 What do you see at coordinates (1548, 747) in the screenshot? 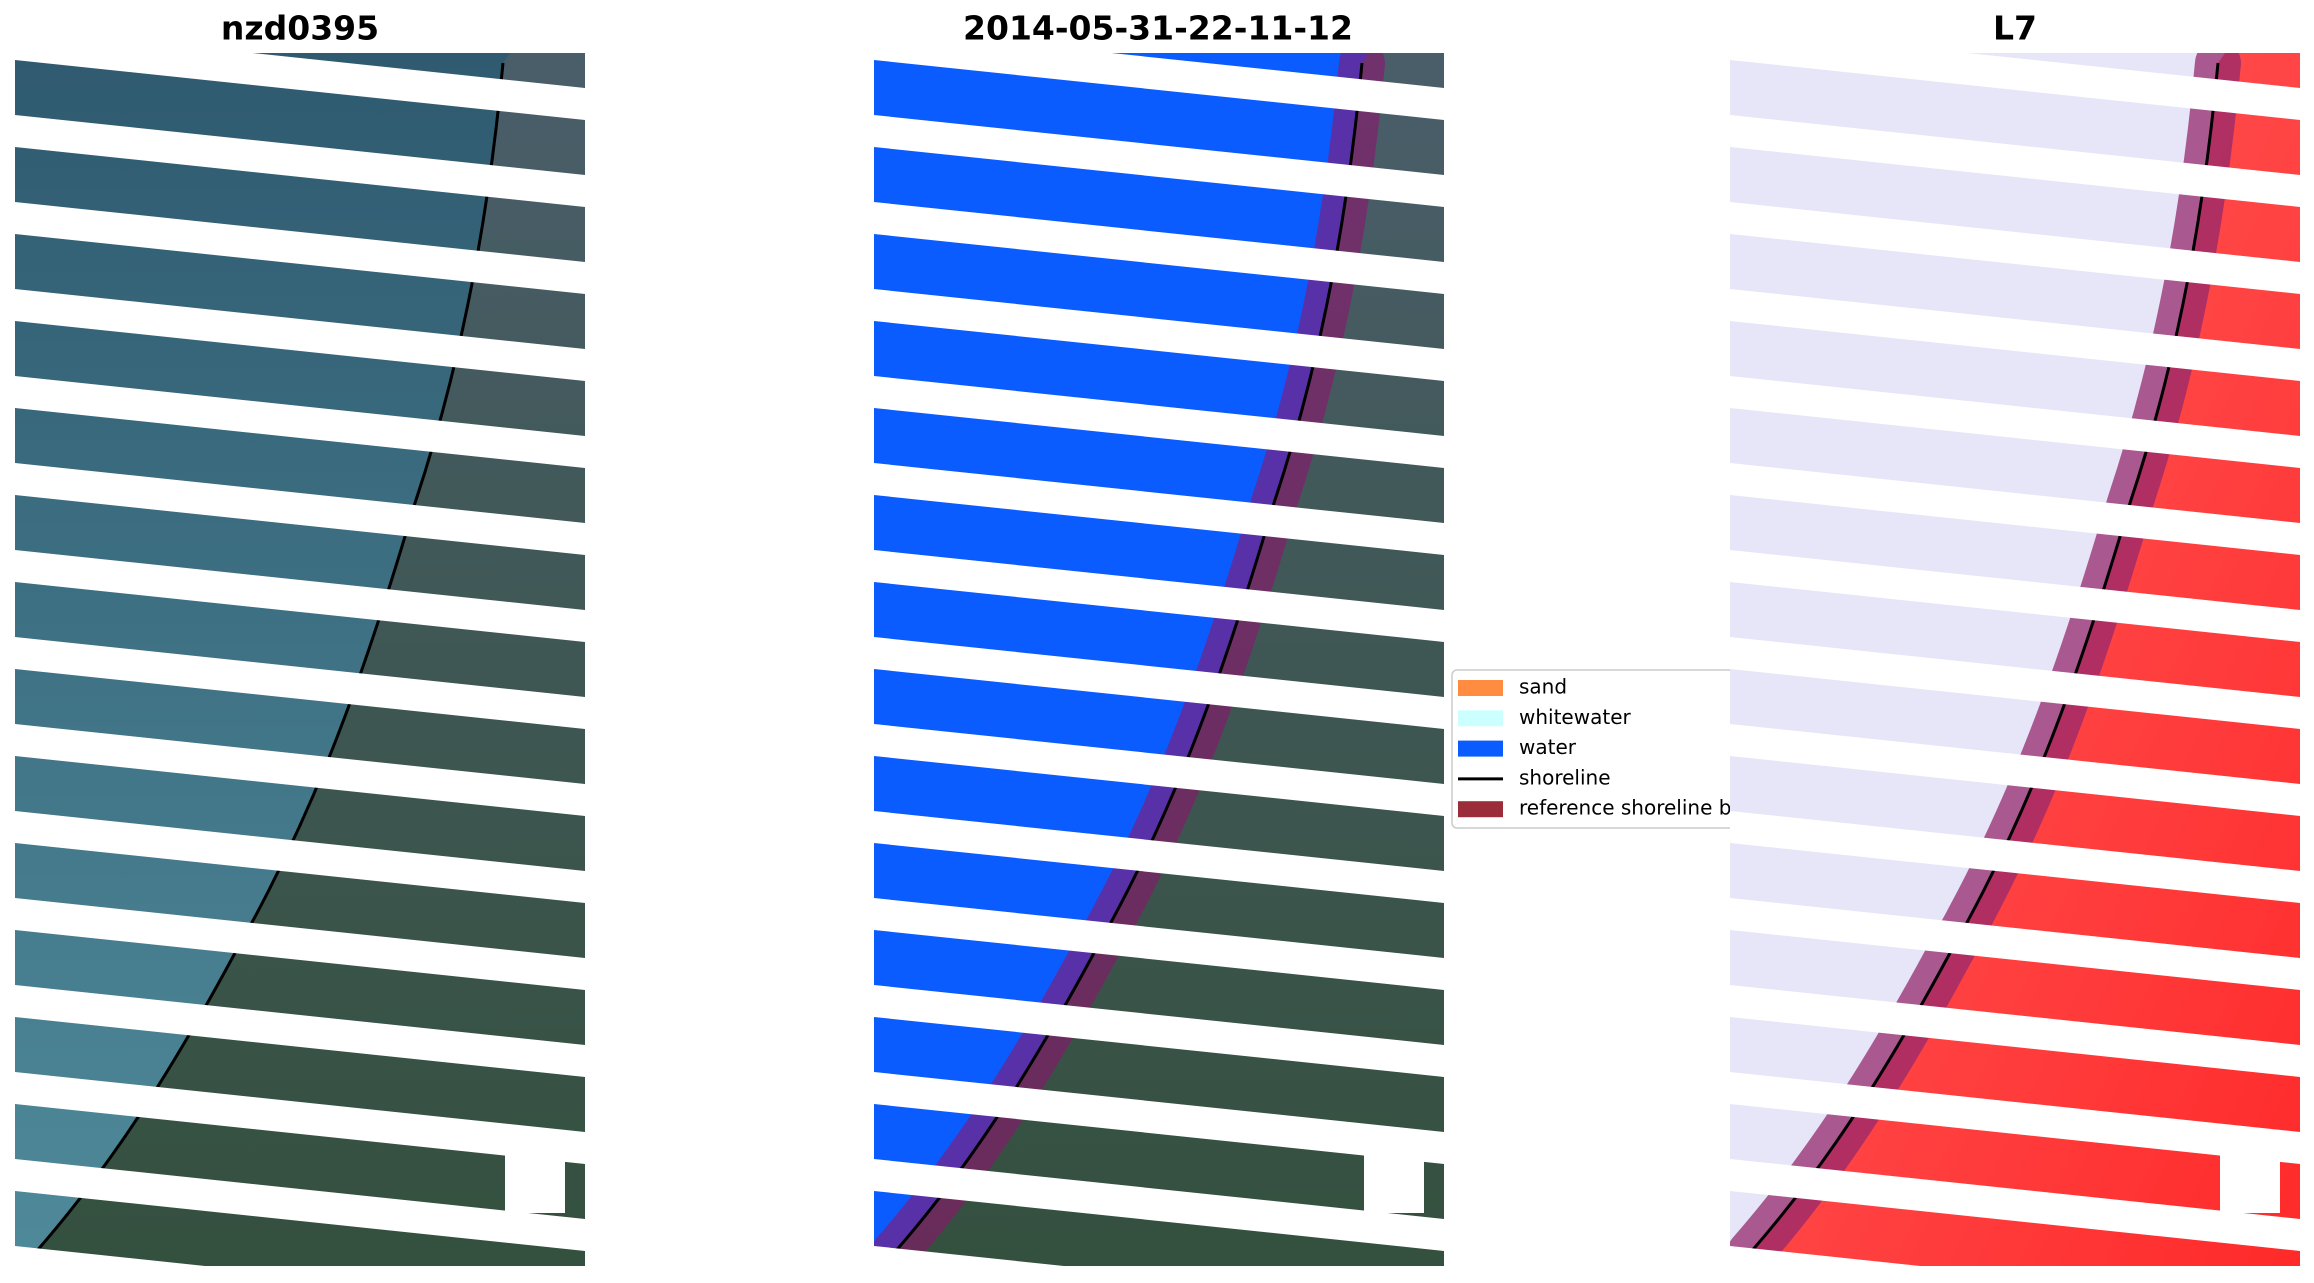
I see `legend-label: water` at bounding box center [1548, 747].